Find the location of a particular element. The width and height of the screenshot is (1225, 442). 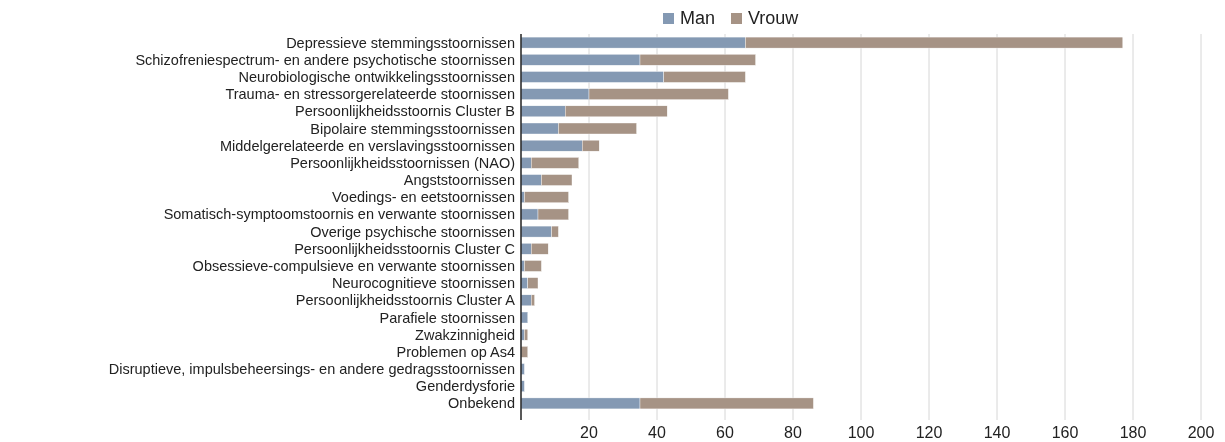

y-tick-label: Persoonlijkheidsstoornis Cluster A is located at coordinates (405, 300).